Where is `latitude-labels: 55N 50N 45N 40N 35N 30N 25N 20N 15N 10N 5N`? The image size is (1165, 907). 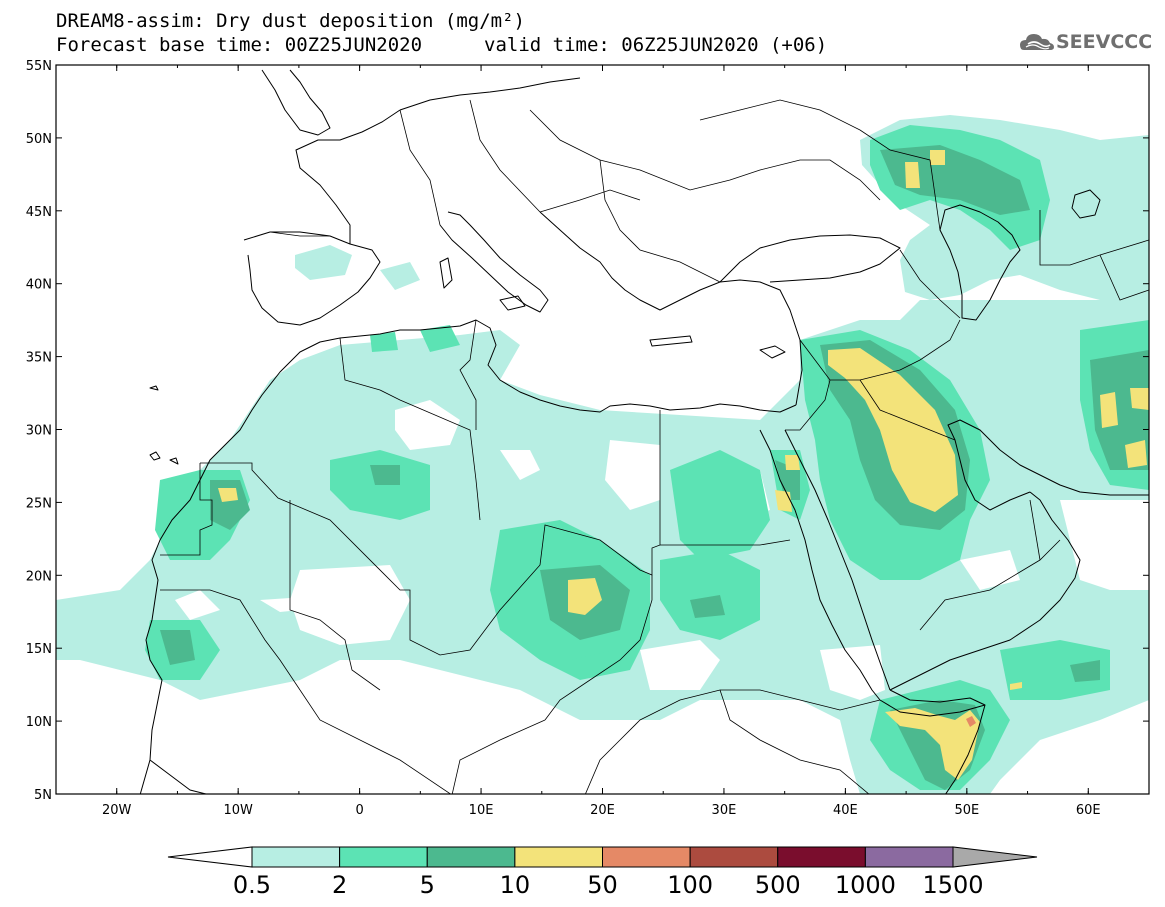 latitude-labels: 55N 50N 45N 40N 35N 30N 25N 20N 15N 10N 5N is located at coordinates (39, 431).